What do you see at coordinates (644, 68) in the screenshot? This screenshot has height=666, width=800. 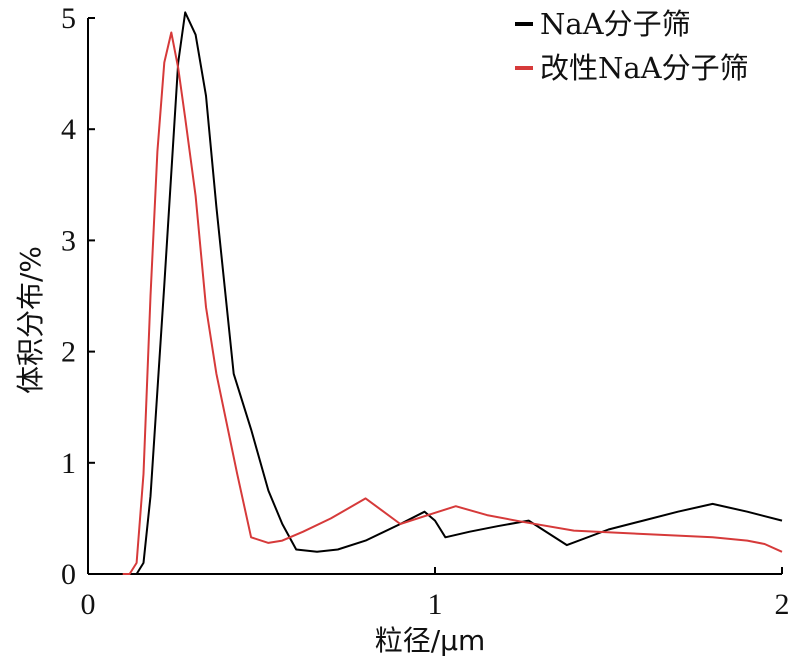 I see `legend-label-2: 改性NaA分子筛` at bounding box center [644, 68].